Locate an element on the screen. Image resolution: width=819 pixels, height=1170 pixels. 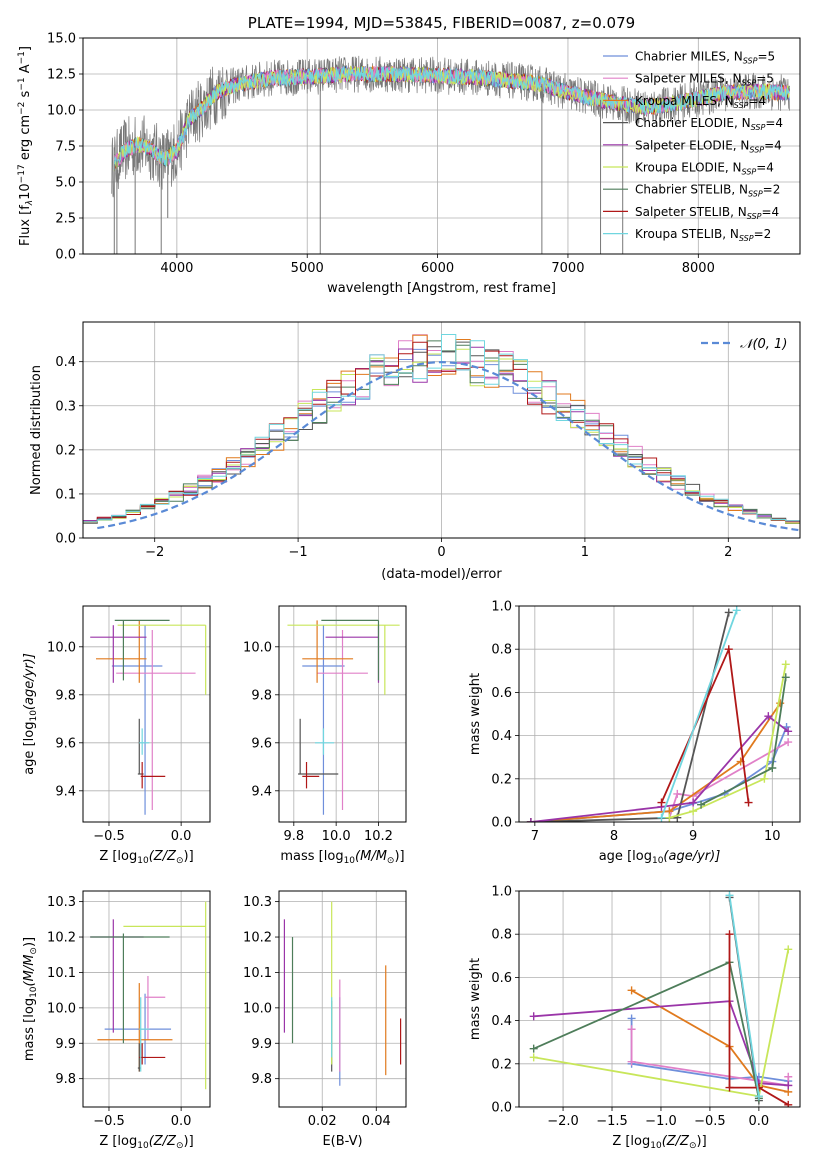
x-tick-label: −1.5 is located at coordinates (612, 1121).